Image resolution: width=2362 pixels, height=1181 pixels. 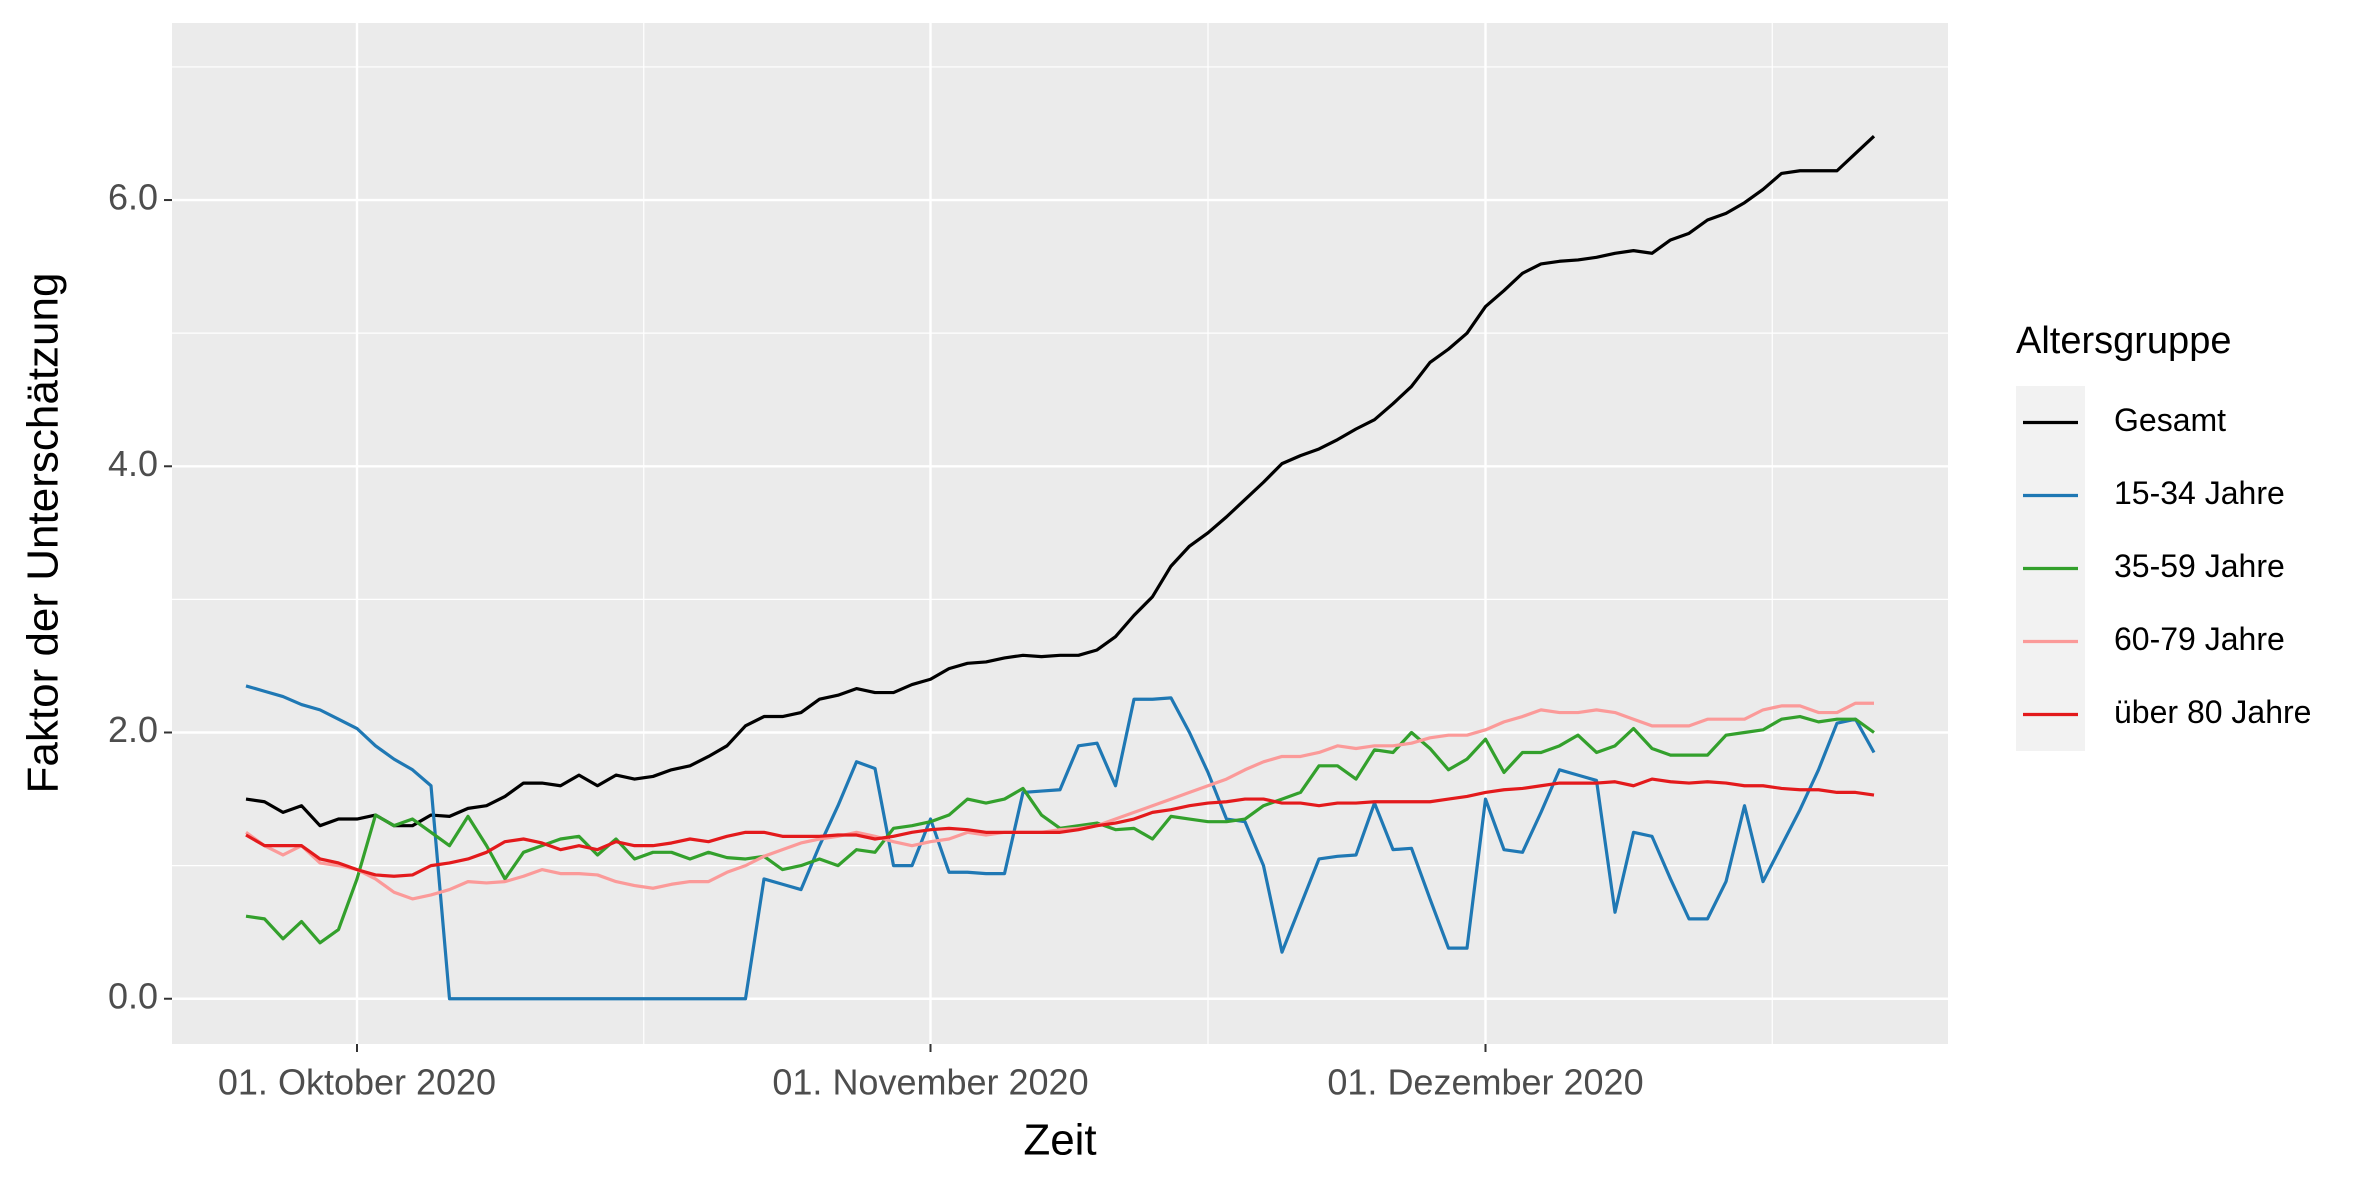 I want to click on y-tick-label: 0.0, so click(x=133, y=995).